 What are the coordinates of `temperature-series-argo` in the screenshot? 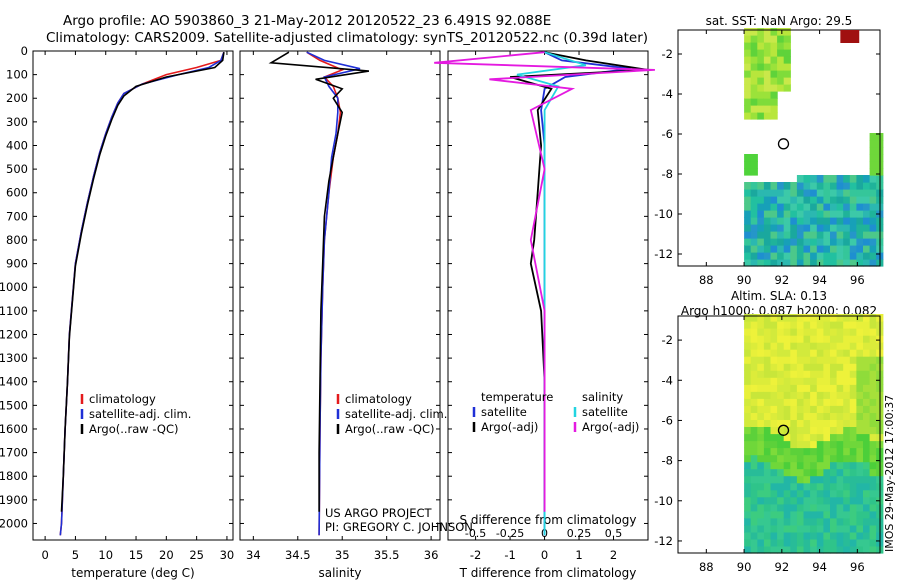 It's located at (142, 282).